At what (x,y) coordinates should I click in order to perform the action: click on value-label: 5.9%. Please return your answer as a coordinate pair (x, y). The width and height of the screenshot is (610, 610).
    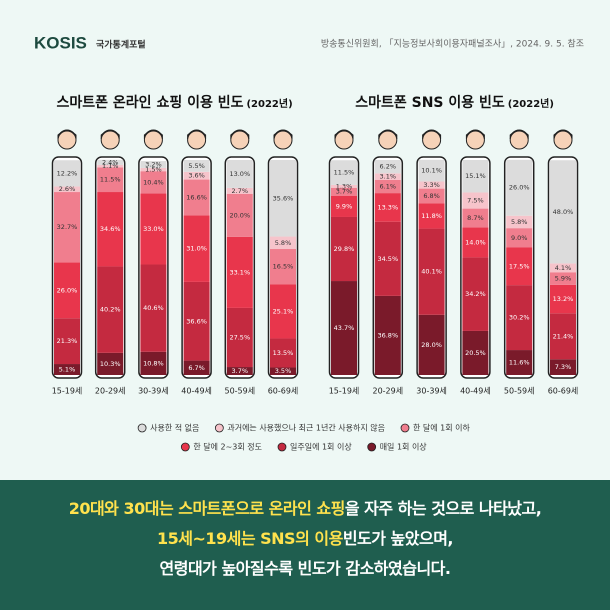
    Looking at the image, I should click on (563, 279).